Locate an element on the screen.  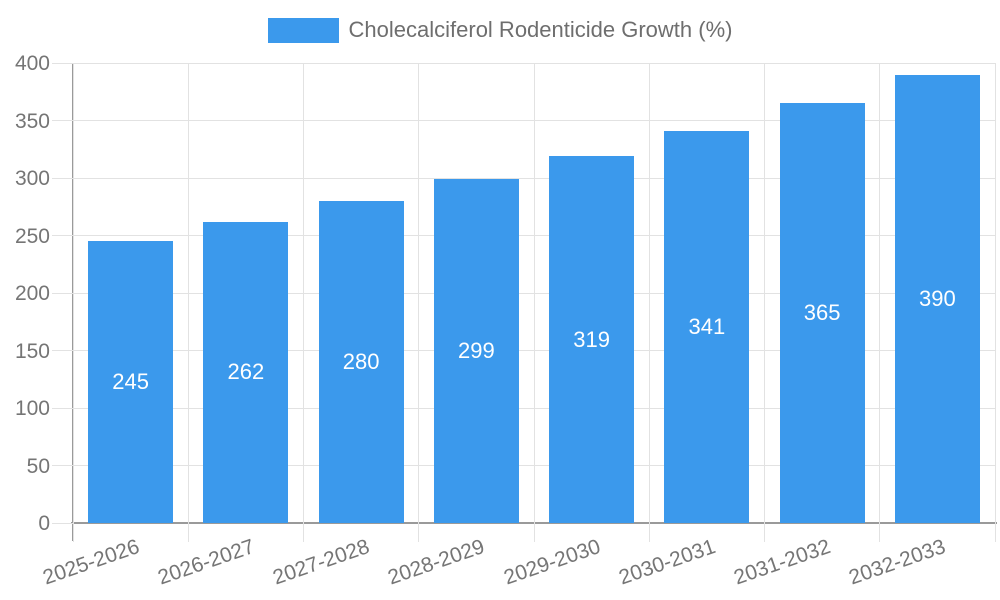
bar: 341 is located at coordinates (707, 326).